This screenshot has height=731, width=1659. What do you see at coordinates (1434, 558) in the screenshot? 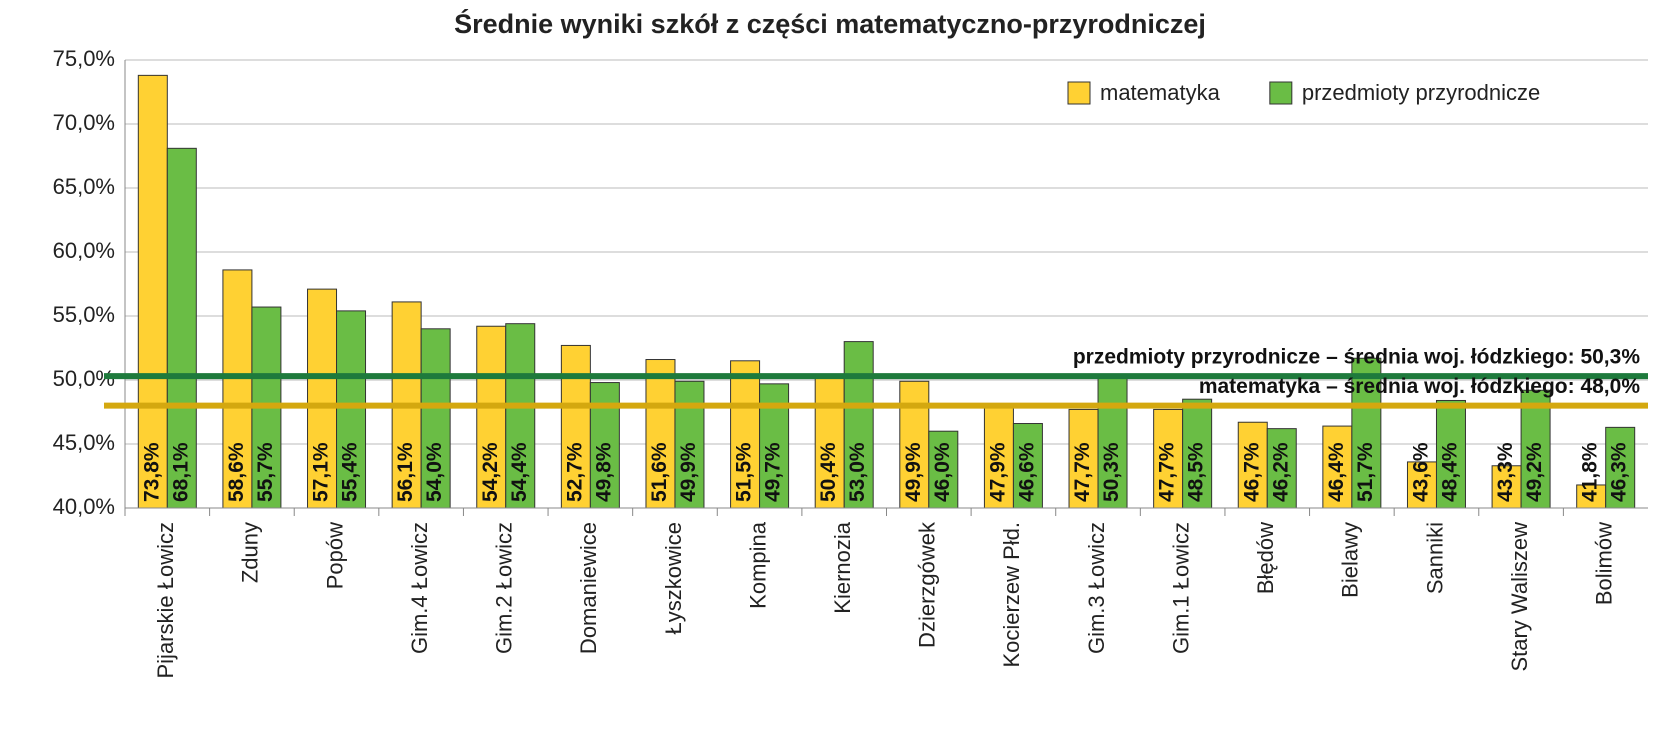
I see `x-tick-label: Sanniki` at bounding box center [1434, 558].